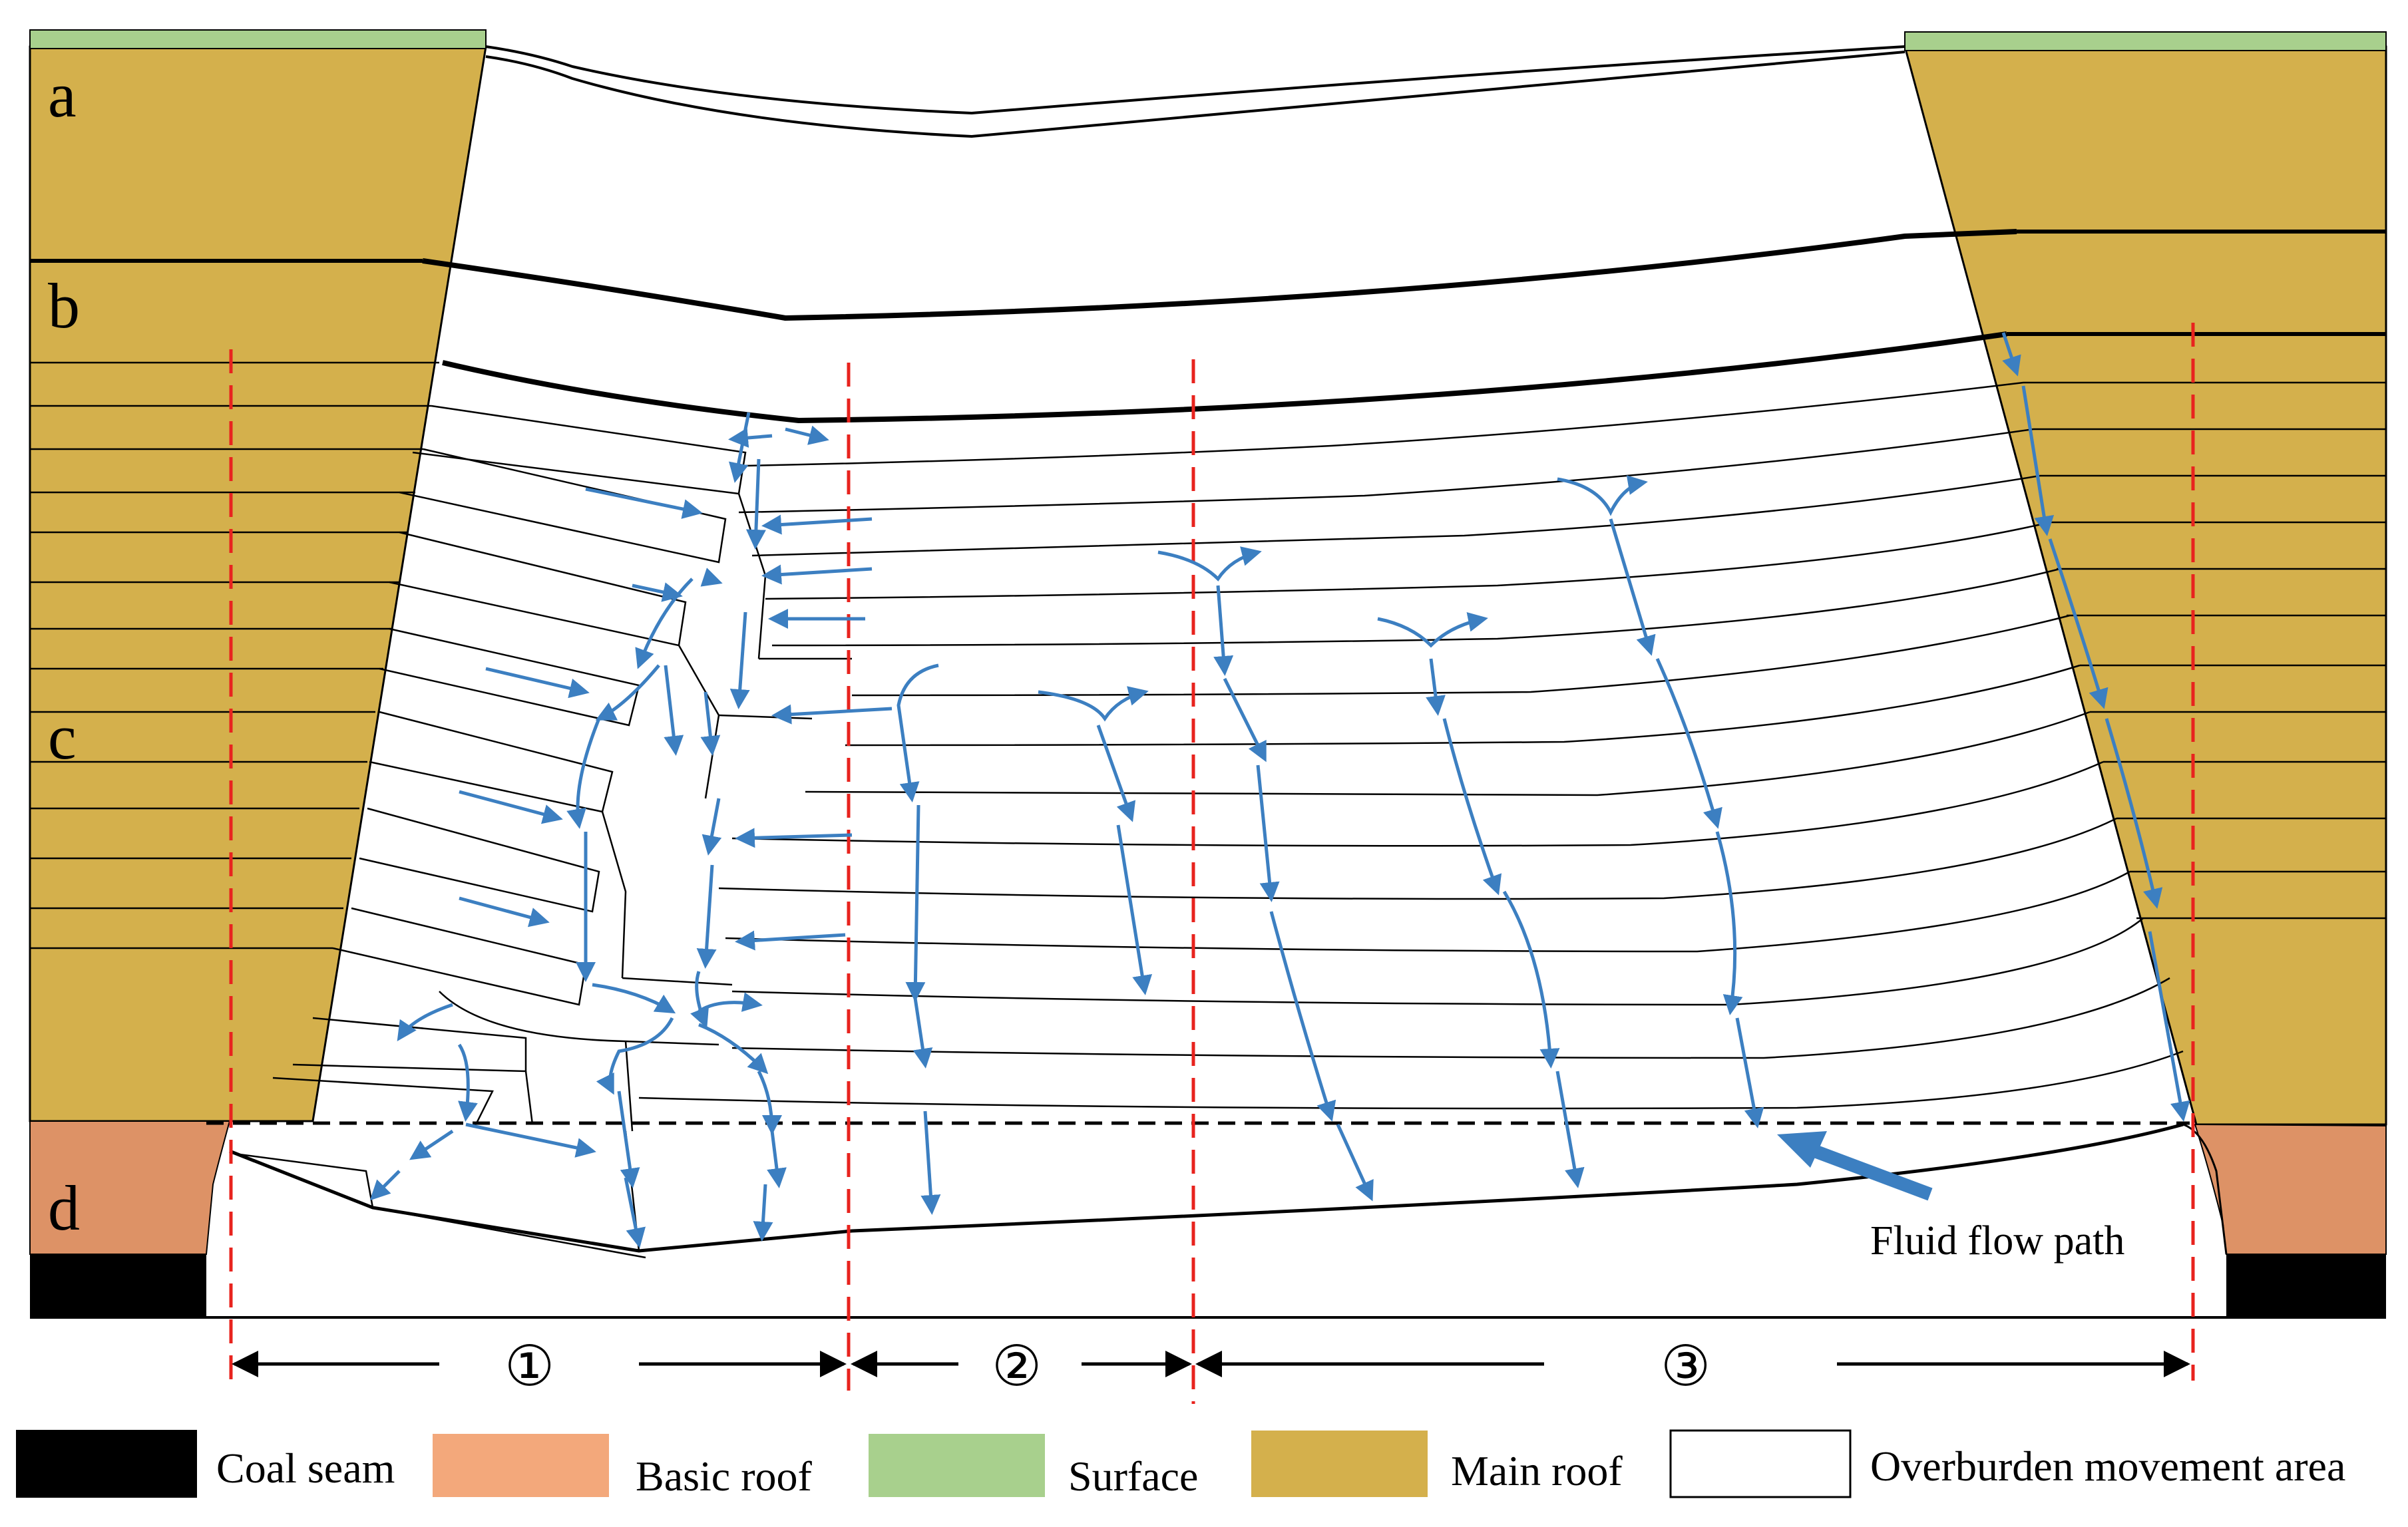 The height and width of the screenshot is (1527, 2408). I want to click on zone-label-c: c, so click(62, 736).